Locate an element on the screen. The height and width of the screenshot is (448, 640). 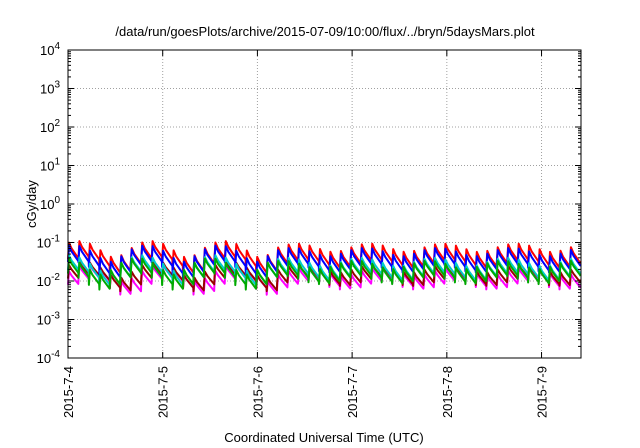
x-axis-label: Coordinated Universal Time (UTC) is located at coordinates (323, 437).